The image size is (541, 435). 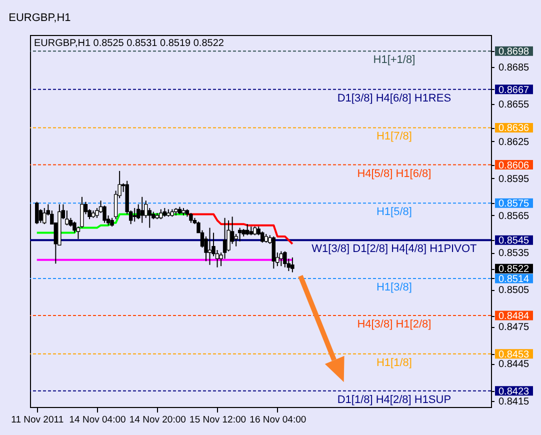 I want to click on annotation: EURGBP,H1 0.8525 0.8531 0.8519 0.8522, so click(x=129, y=43).